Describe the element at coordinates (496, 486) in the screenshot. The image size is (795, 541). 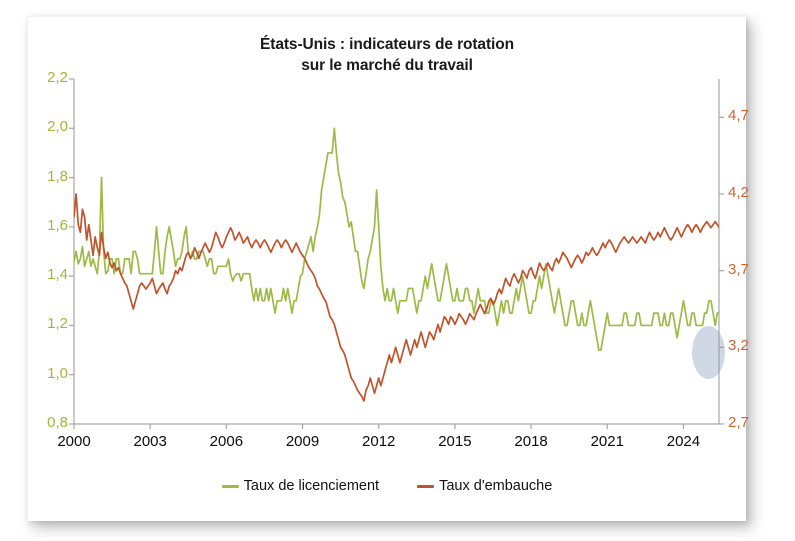
I see `legend-item-label: Taux d'embauche` at that location.